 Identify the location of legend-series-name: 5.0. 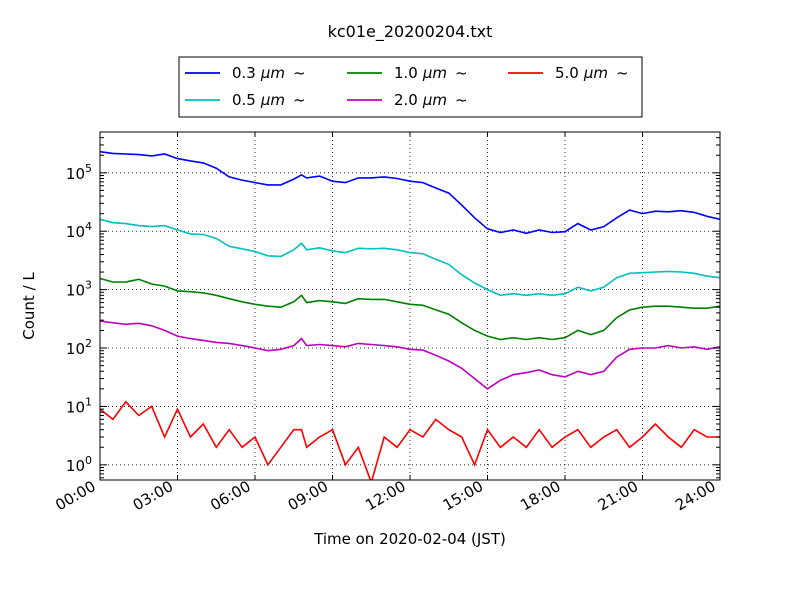
(567, 73).